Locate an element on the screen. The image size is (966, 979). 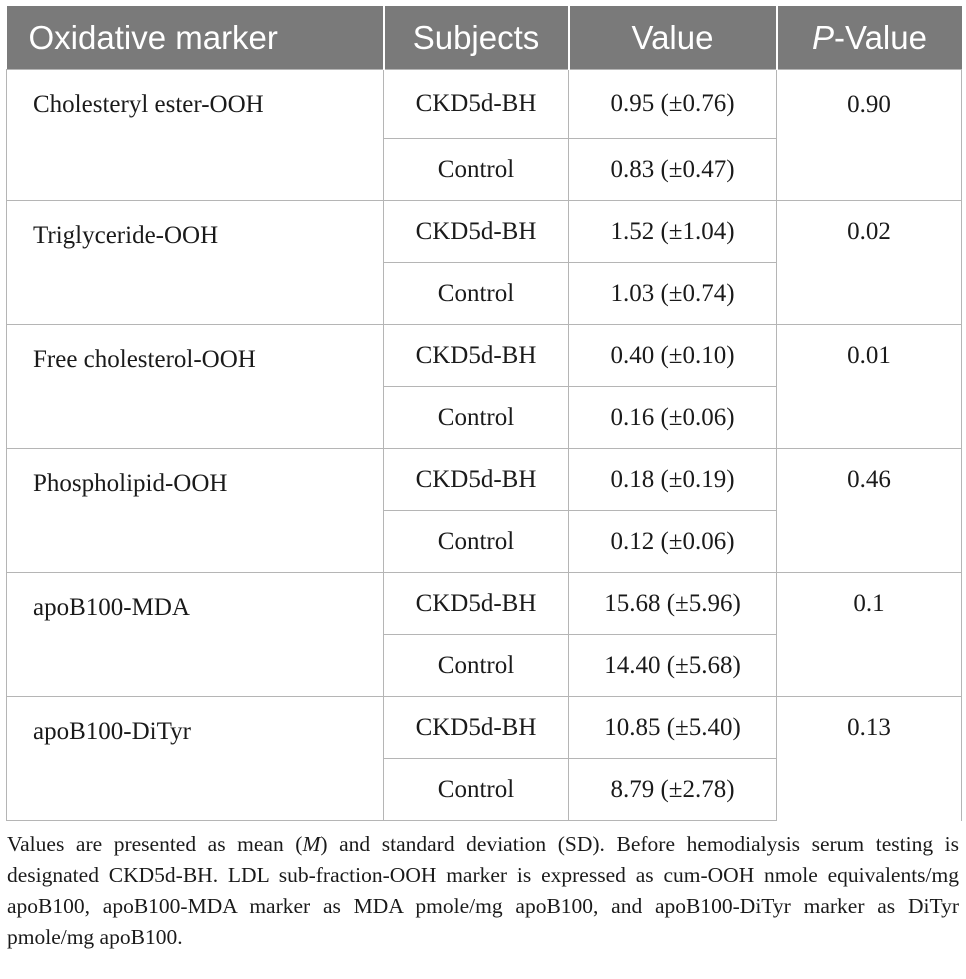
value-cell: 1.52 (±1.04) is located at coordinates (672, 231).